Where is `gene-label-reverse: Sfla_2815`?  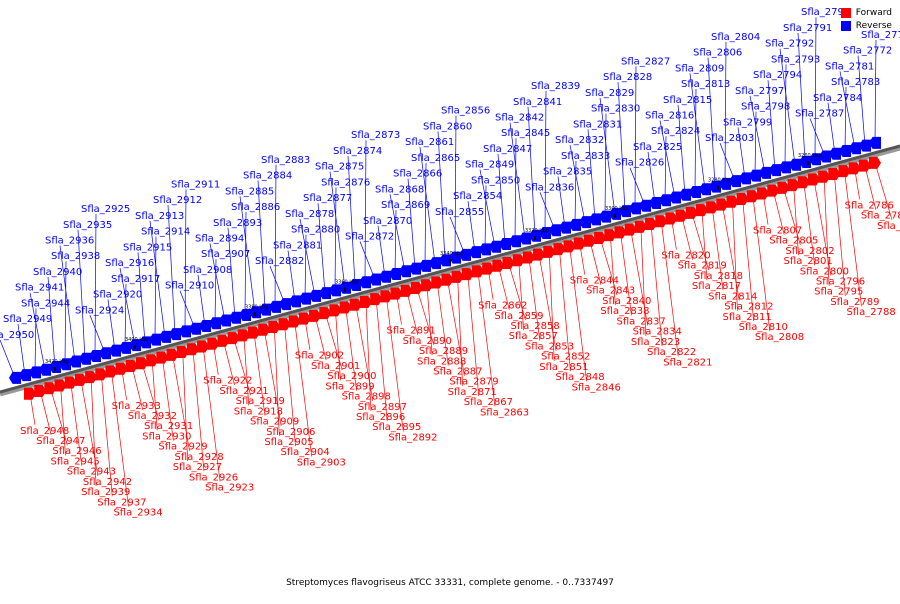 gene-label-reverse: Sfla_2815 is located at coordinates (687, 100).